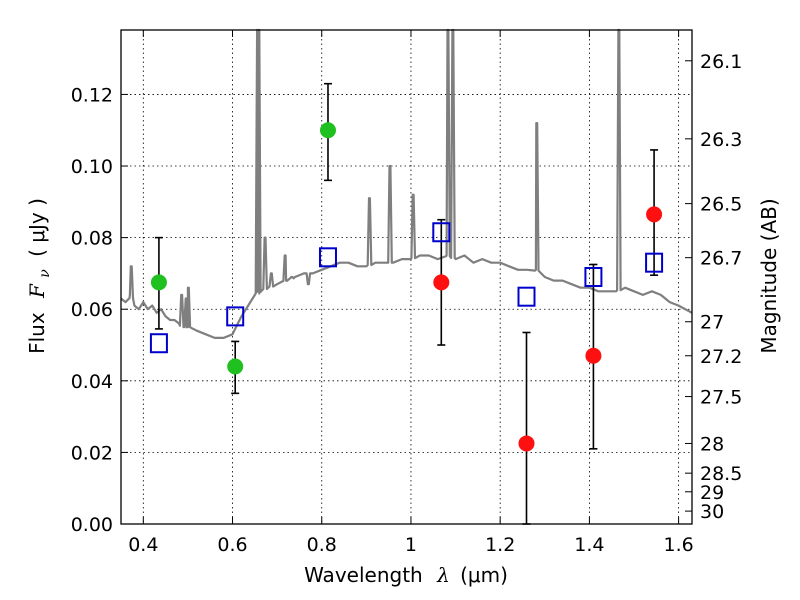 The width and height of the screenshot is (800, 600). I want to click on x-axis-label-unit: (μm), so click(484, 575).